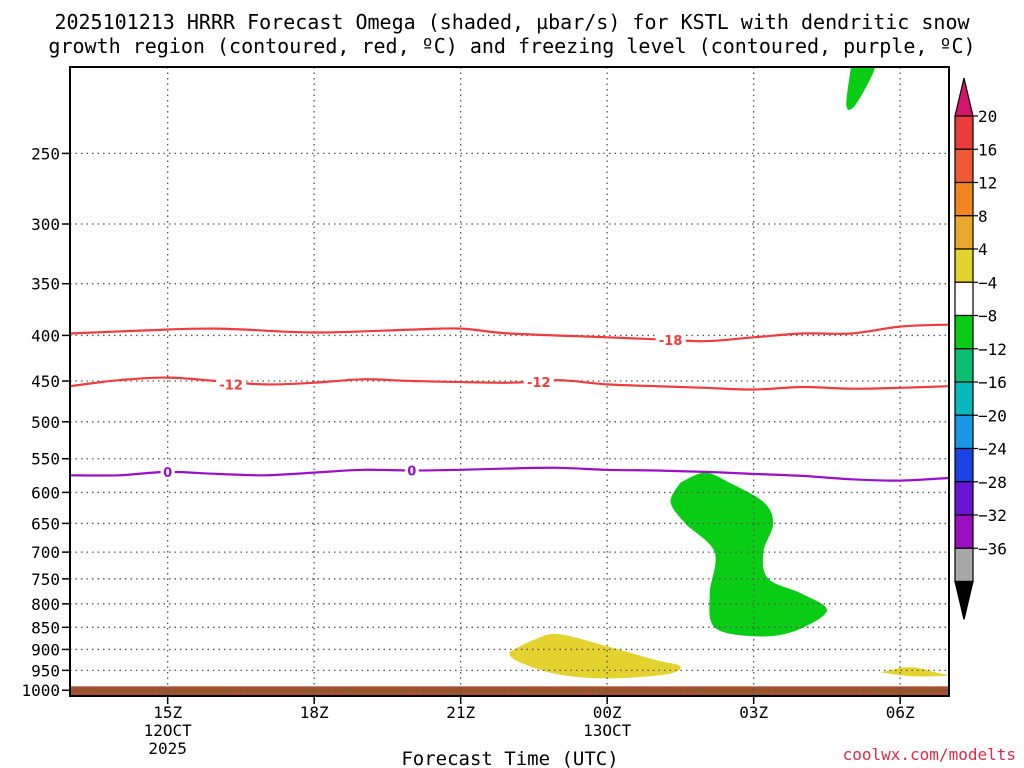 This screenshot has height=768, width=1024. What do you see at coordinates (45, 459) in the screenshot?
I see `y-tick-label-550: 550` at bounding box center [45, 459].